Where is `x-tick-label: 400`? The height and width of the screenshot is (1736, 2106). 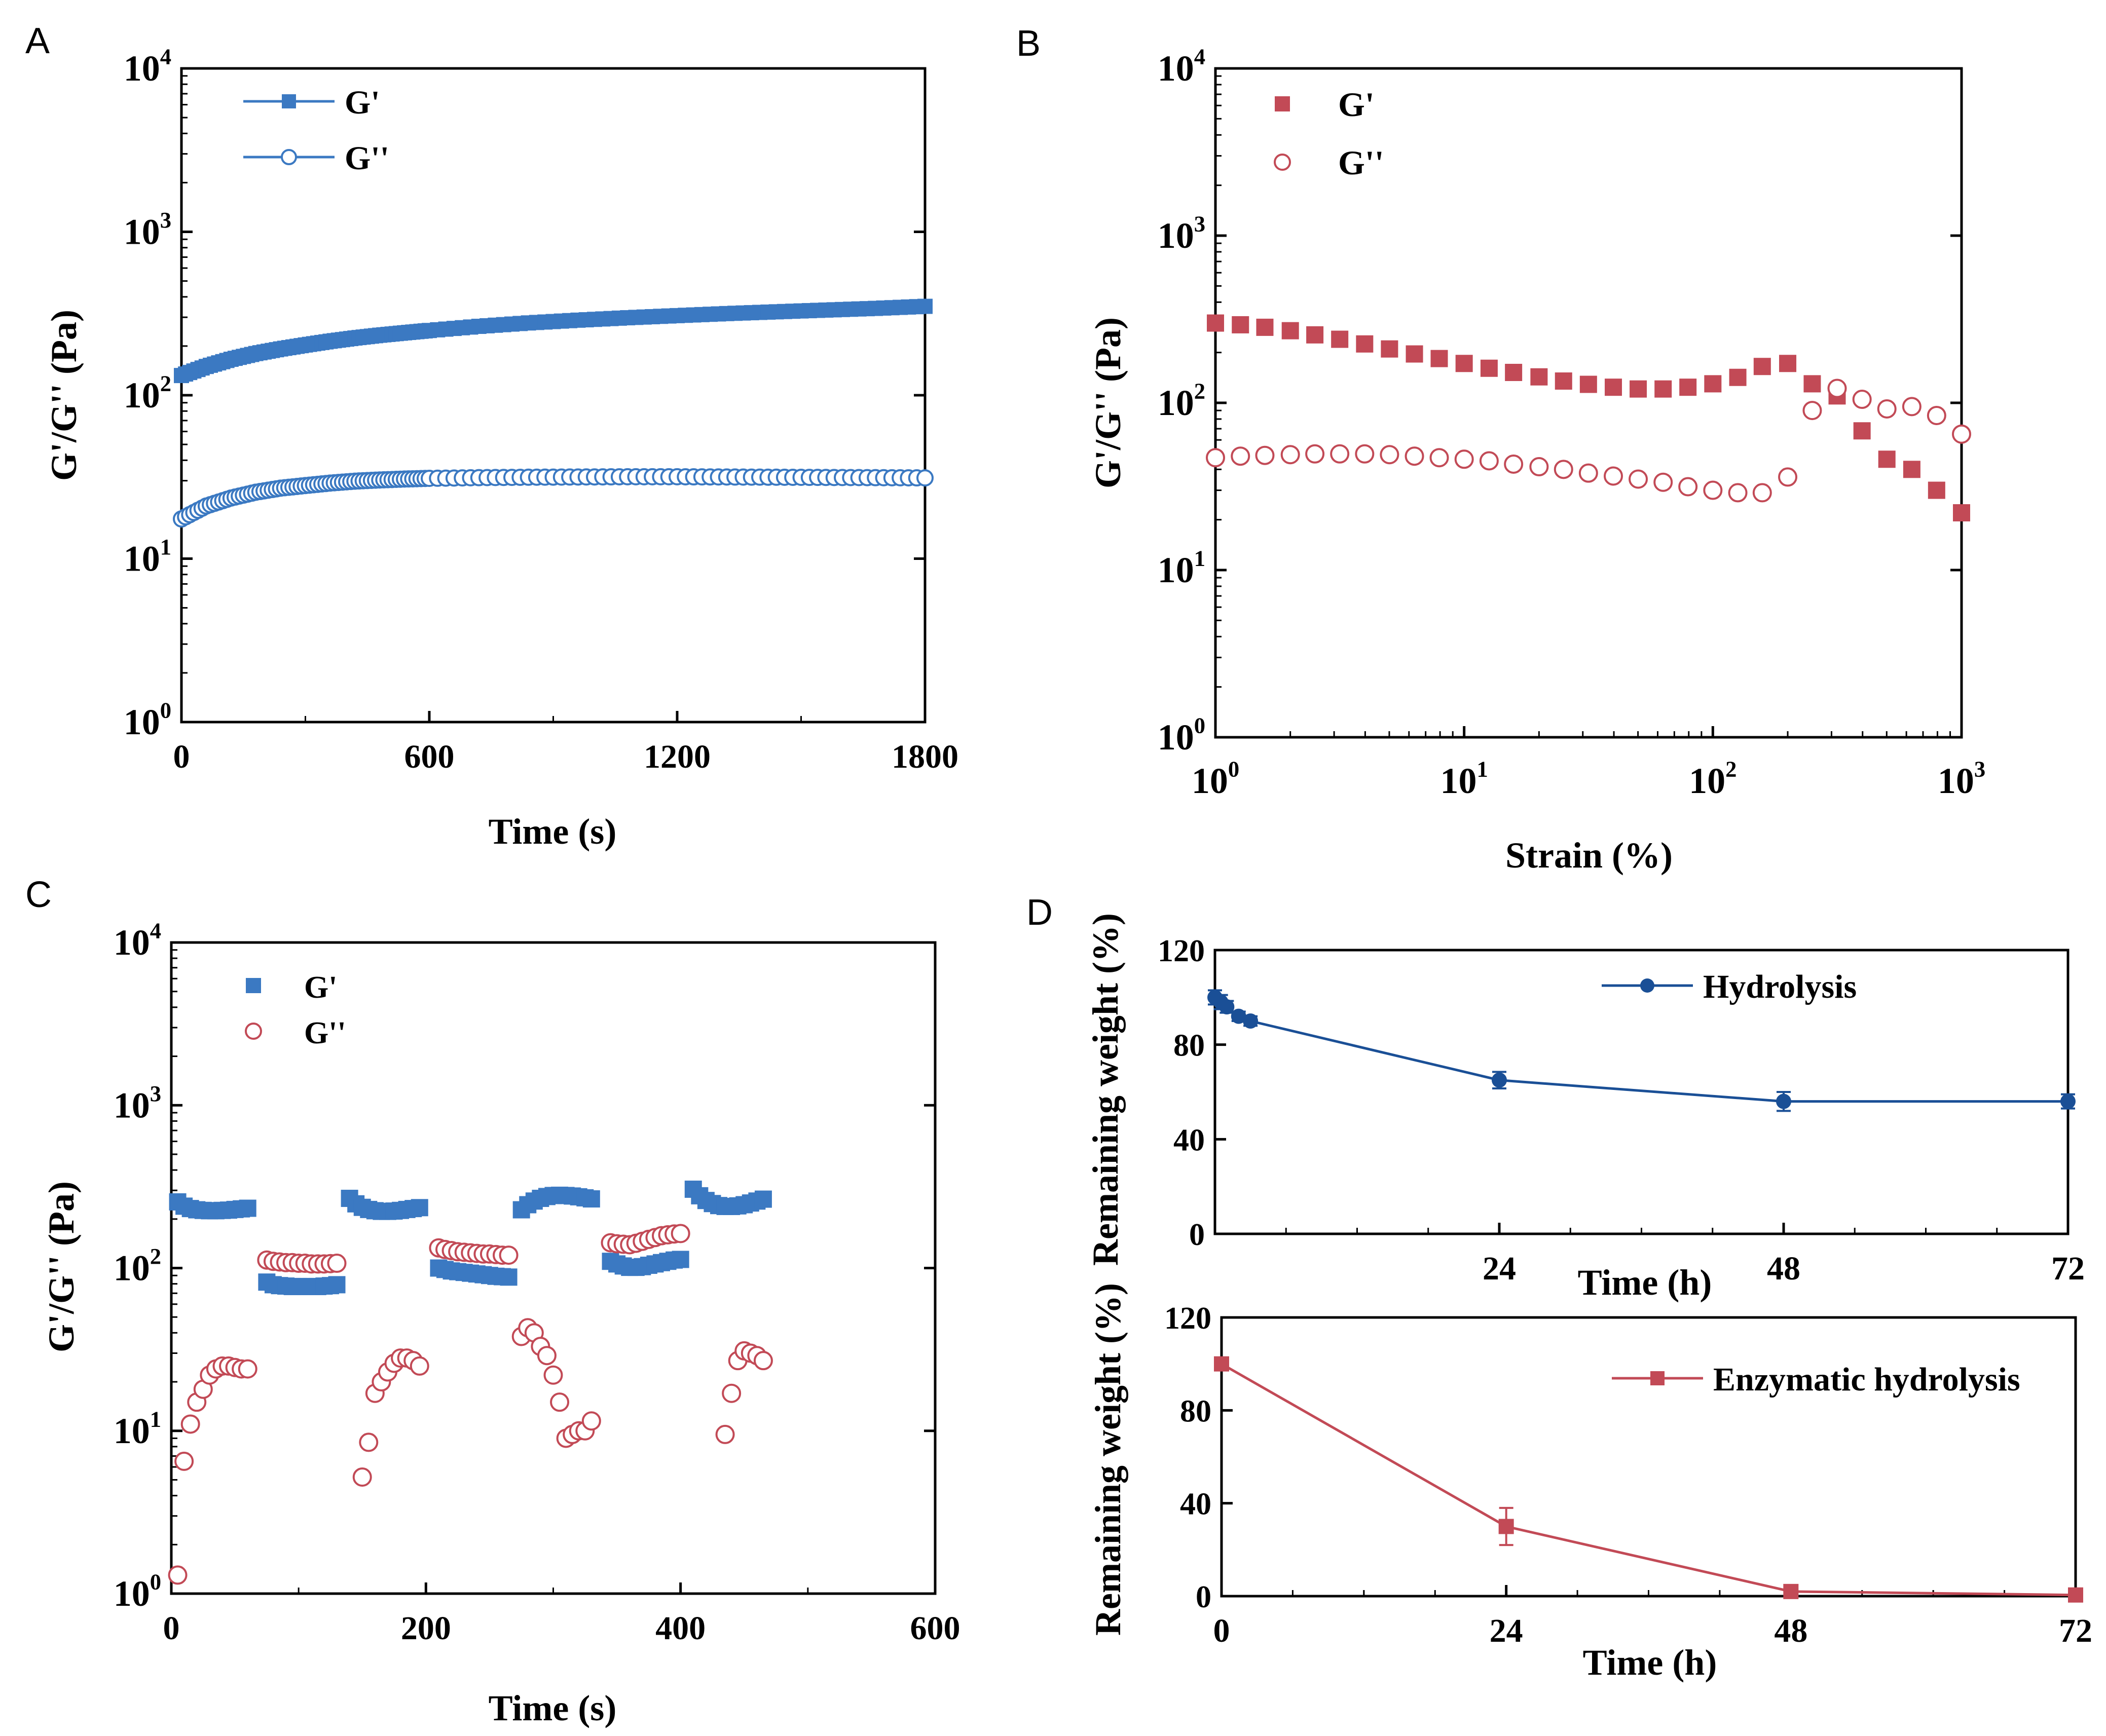 x-tick-label: 400 is located at coordinates (680, 1628).